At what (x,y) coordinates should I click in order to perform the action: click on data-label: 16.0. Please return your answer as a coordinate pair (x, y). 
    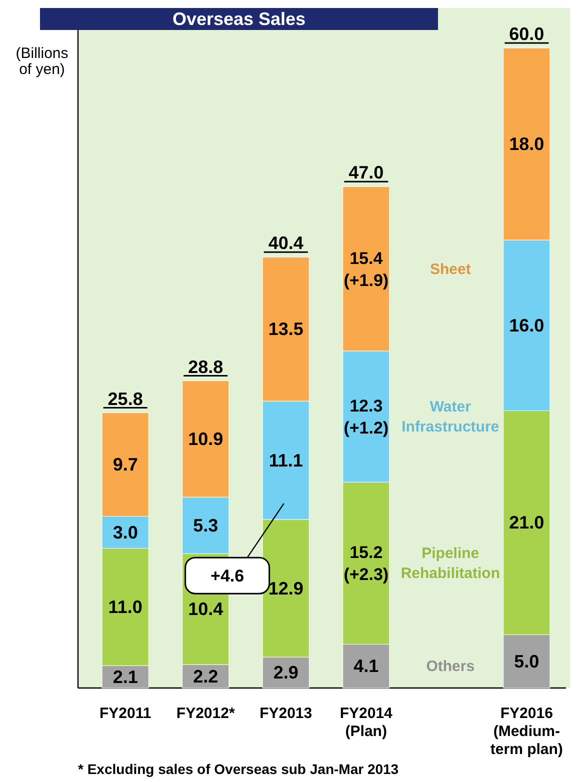
    Looking at the image, I should click on (526, 325).